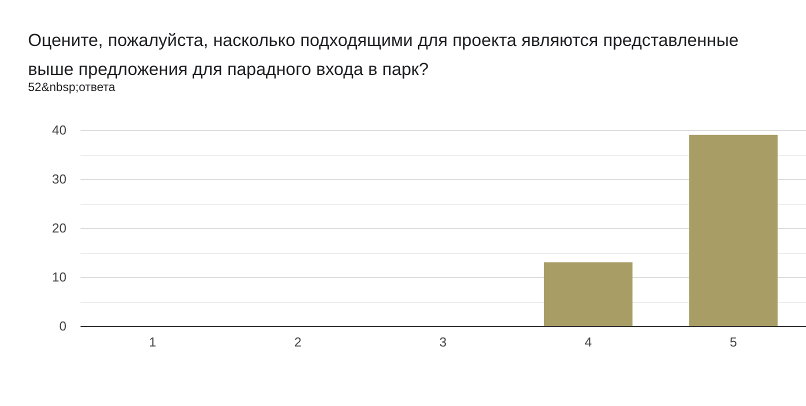  What do you see at coordinates (72, 87) in the screenshot?
I see `chart-subtitle: 52&nbsp;ответа` at bounding box center [72, 87].